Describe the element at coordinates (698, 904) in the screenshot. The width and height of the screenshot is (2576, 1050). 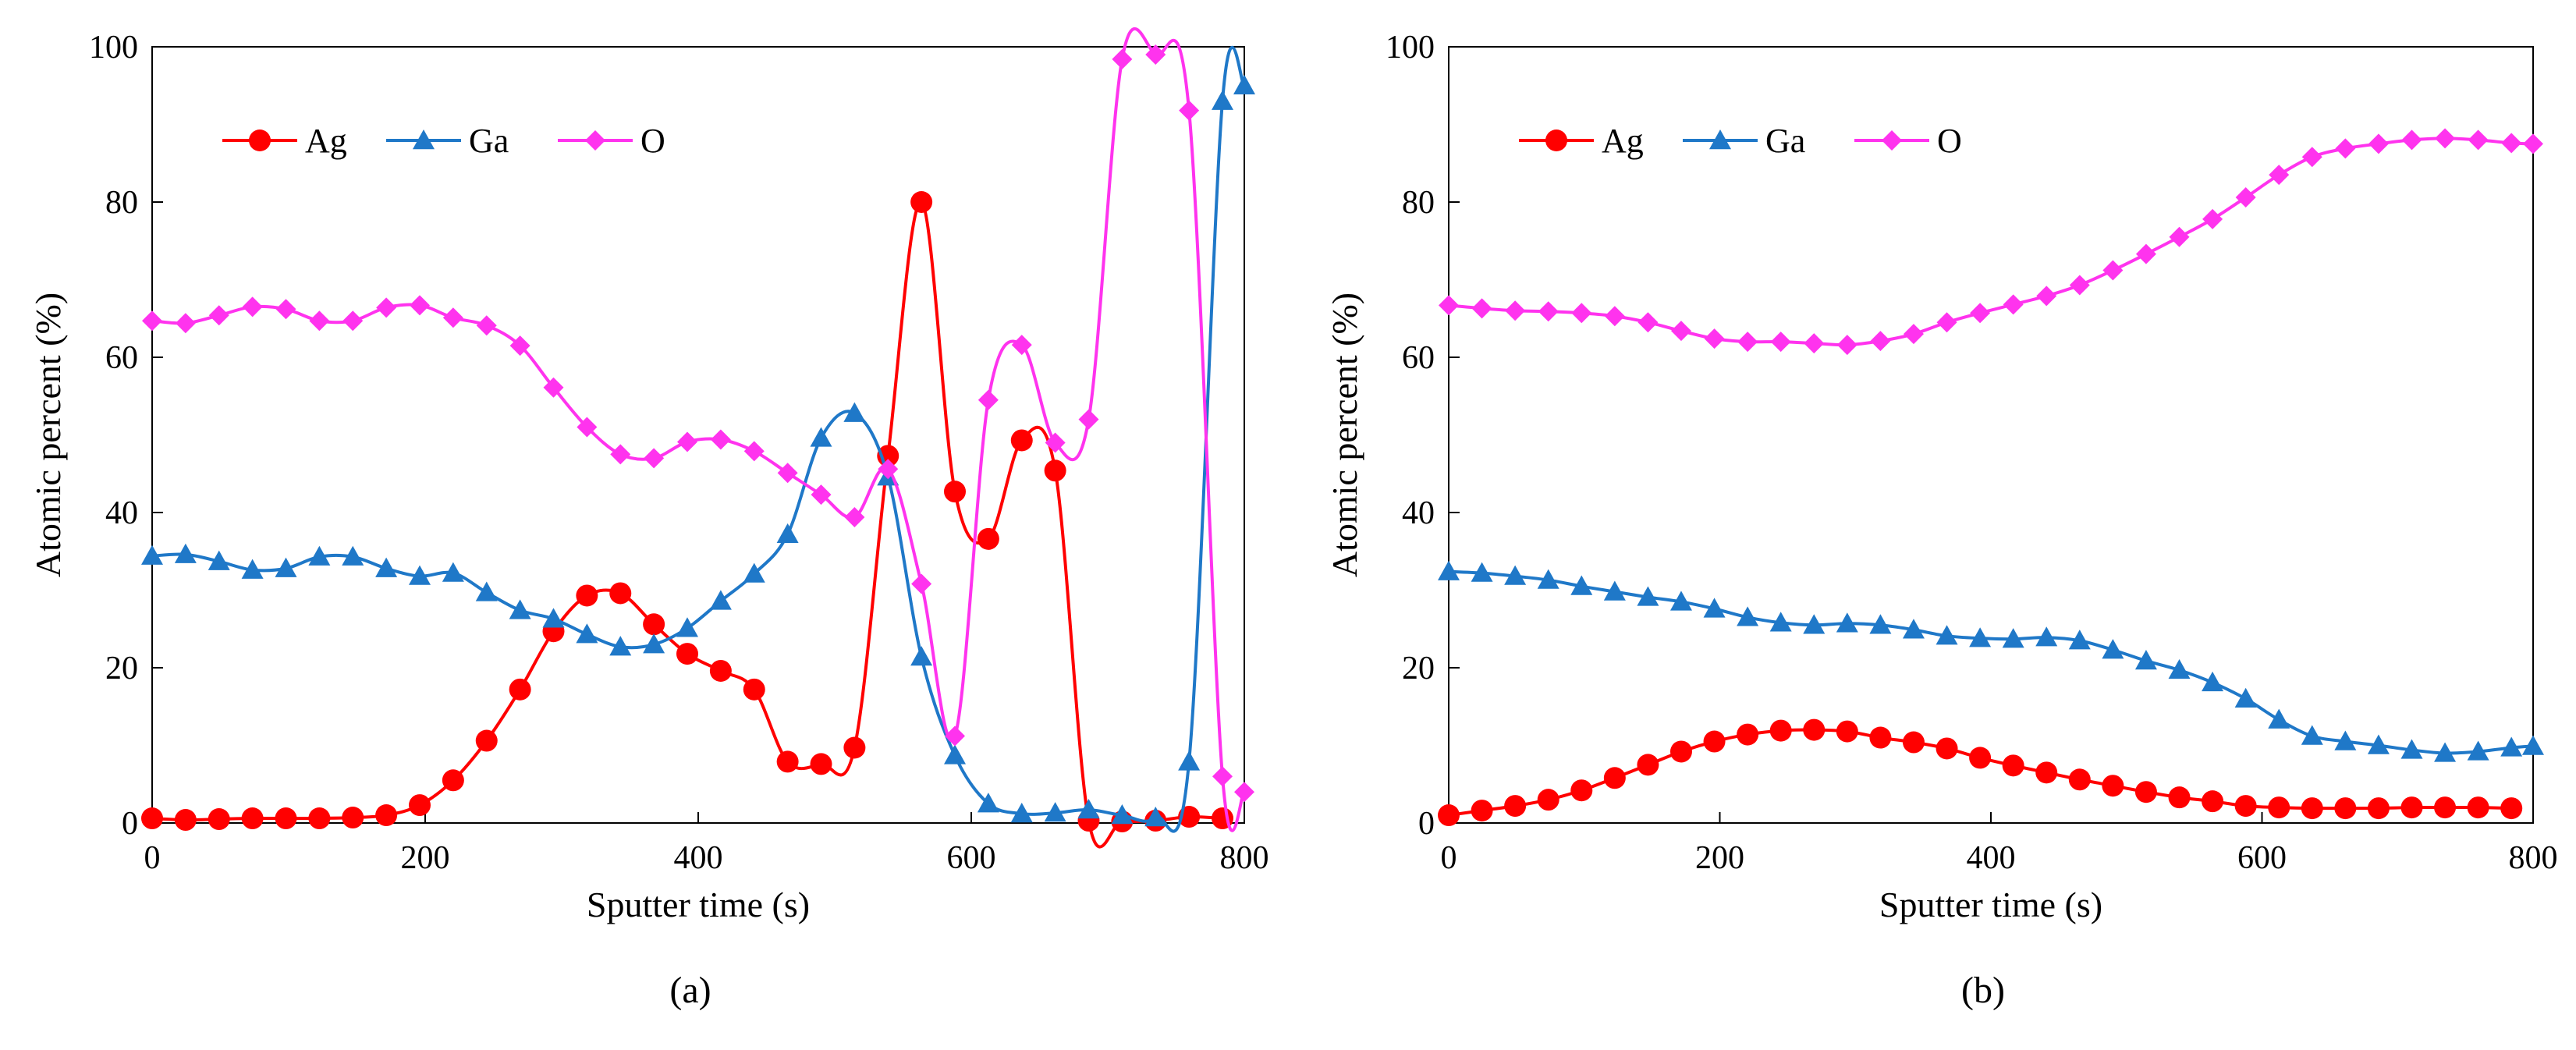
I see `x-axis-label: Sputter time (s)` at that location.